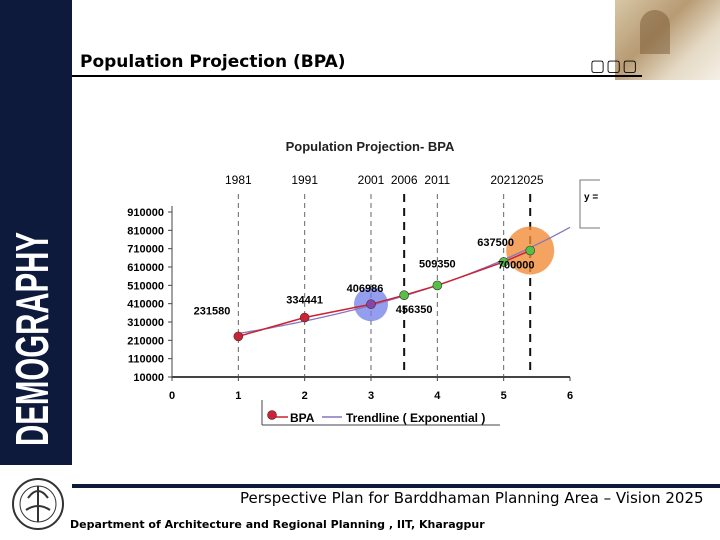 The height and width of the screenshot is (540, 720). Describe the element at coordinates (145, 231) in the screenshot. I see `y-tick-label-810000: 810000` at that location.